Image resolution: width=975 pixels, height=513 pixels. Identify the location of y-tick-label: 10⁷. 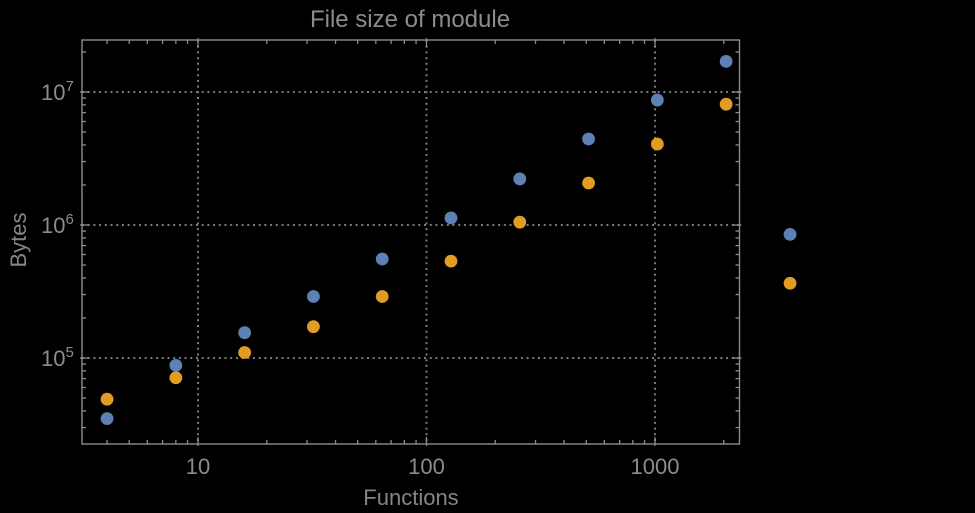
(57, 91).